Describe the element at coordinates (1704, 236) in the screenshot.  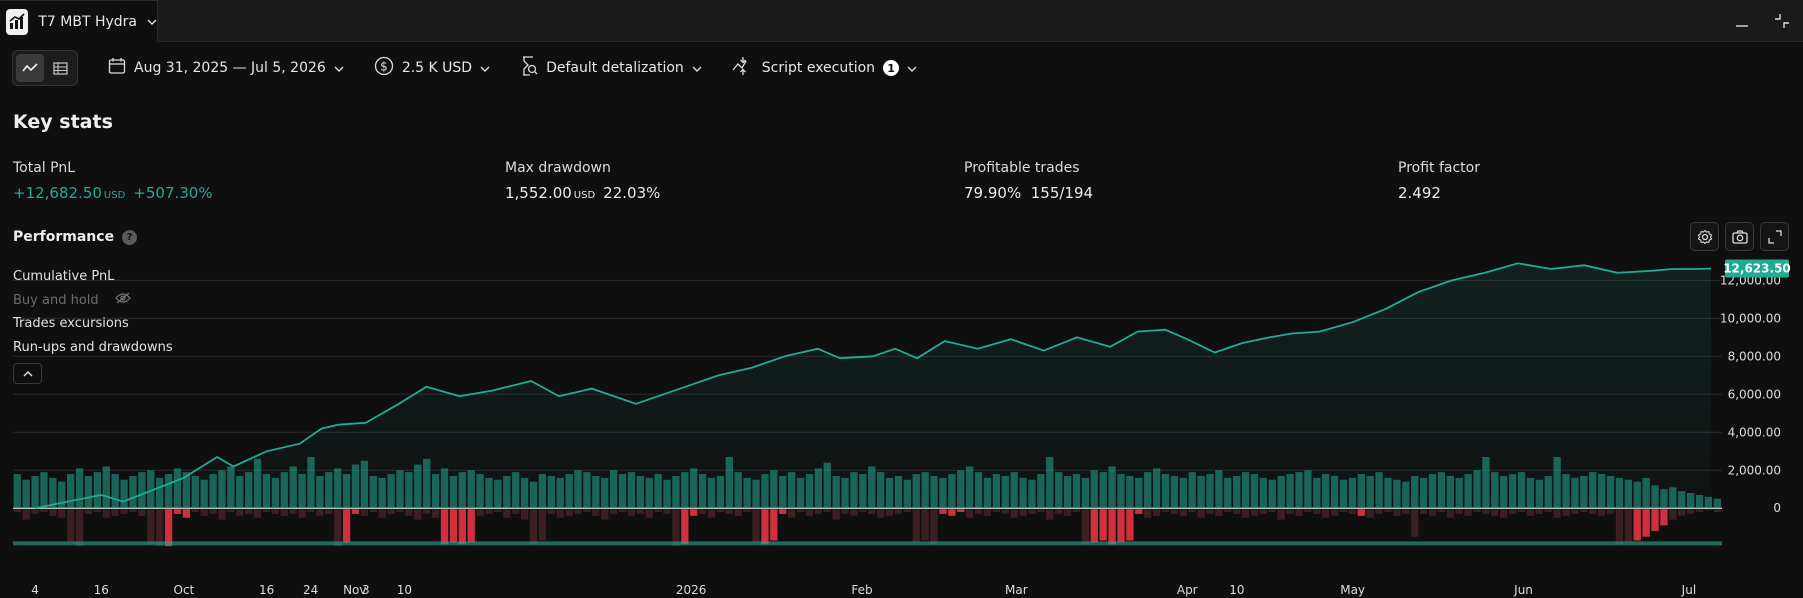
I see `settings-button` at that location.